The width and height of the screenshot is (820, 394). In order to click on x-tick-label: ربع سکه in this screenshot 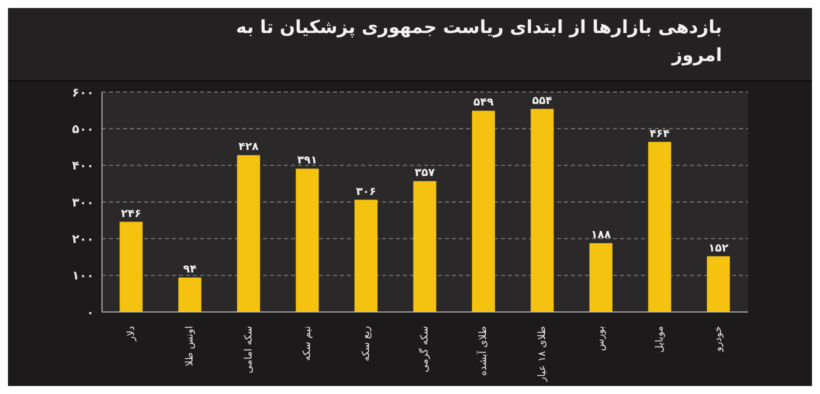, I will do `click(366, 344)`.